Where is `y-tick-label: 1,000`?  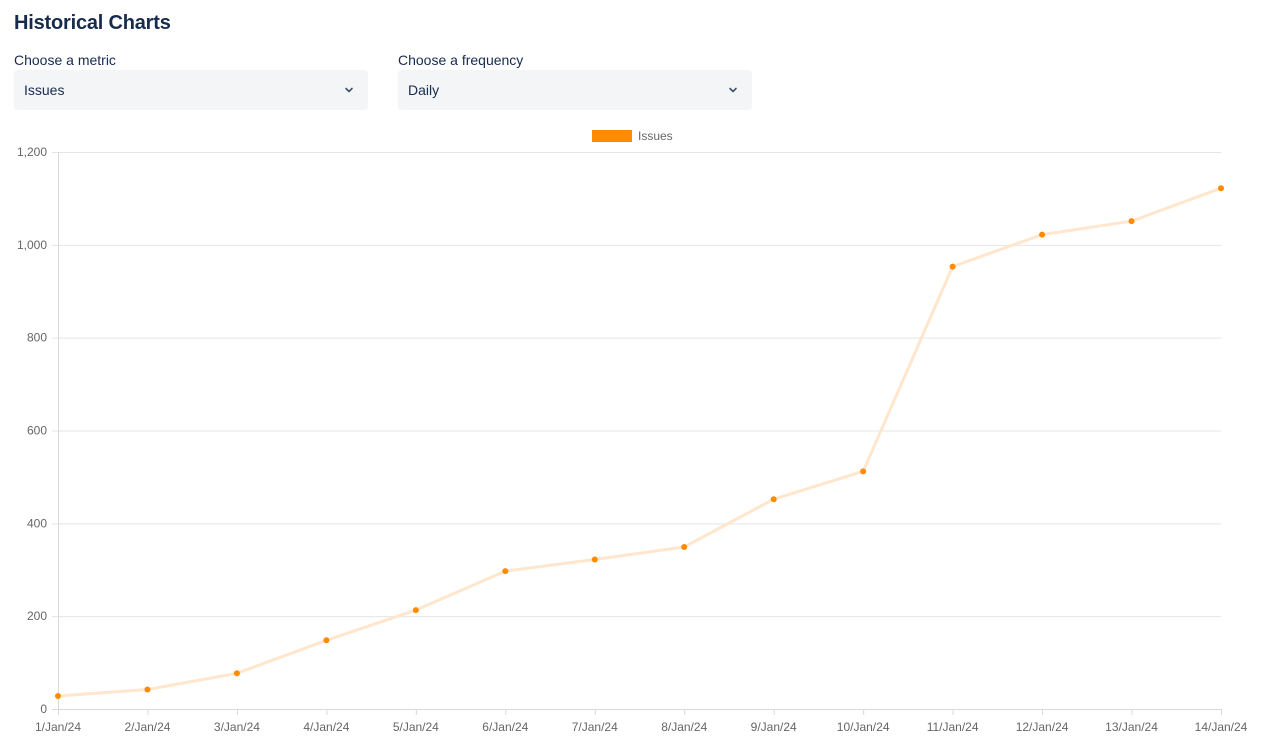
y-tick-label: 1,000 is located at coordinates (32, 245).